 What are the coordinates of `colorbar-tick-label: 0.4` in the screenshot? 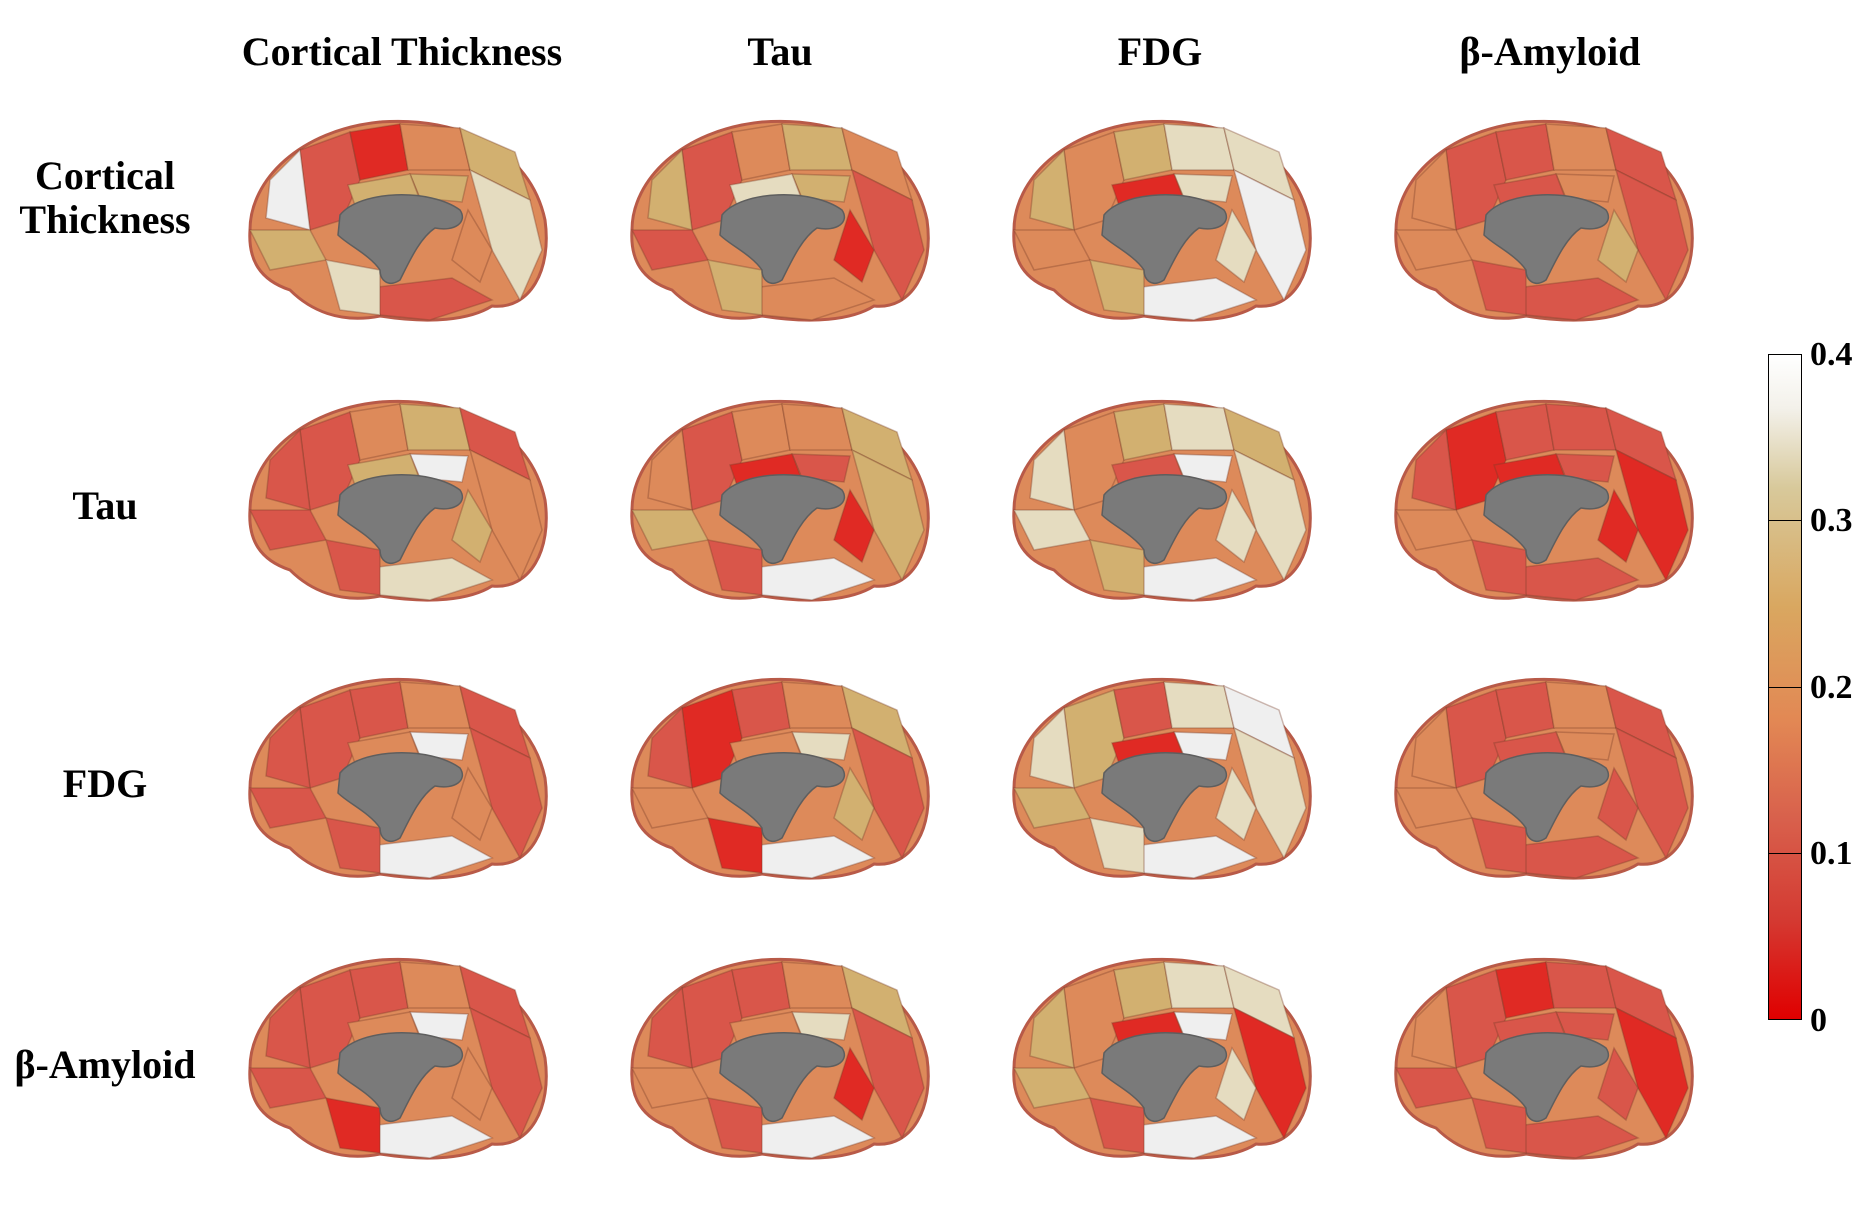 It's located at (1831, 354).